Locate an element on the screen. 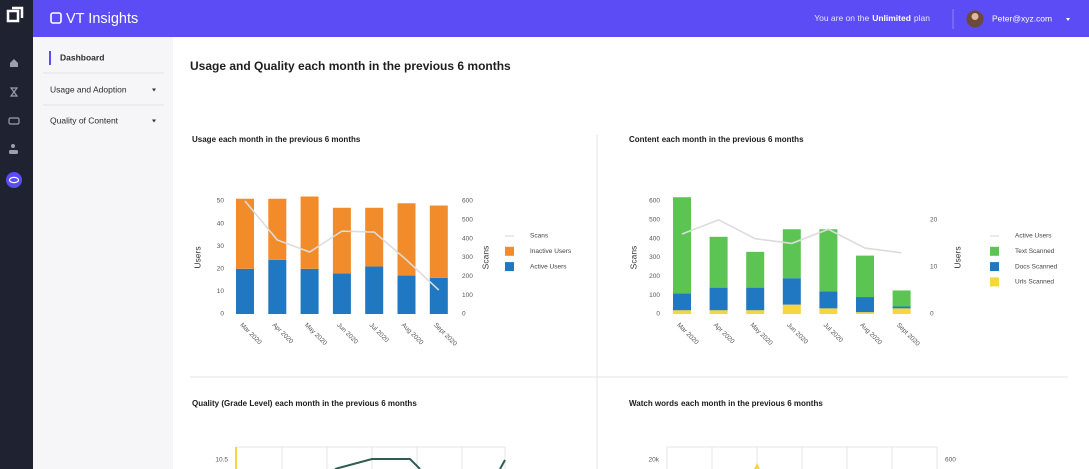 The height and width of the screenshot is (469, 1089). watch-marker is located at coordinates (757, 466).